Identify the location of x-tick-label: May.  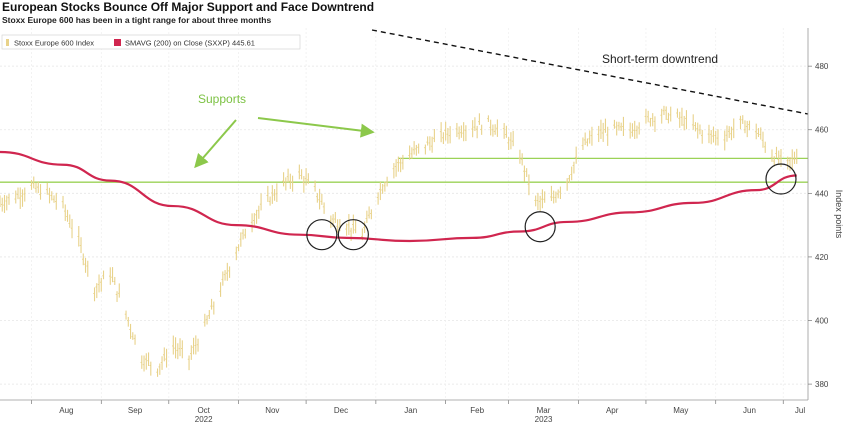
(680, 410).